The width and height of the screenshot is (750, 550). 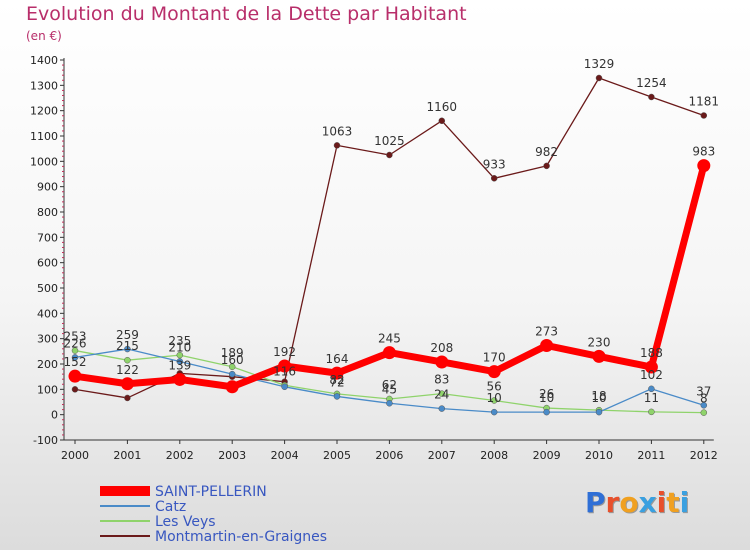 I want to click on legend-label-montmartin: Montmartin-en-Graignes, so click(x=241, y=537).